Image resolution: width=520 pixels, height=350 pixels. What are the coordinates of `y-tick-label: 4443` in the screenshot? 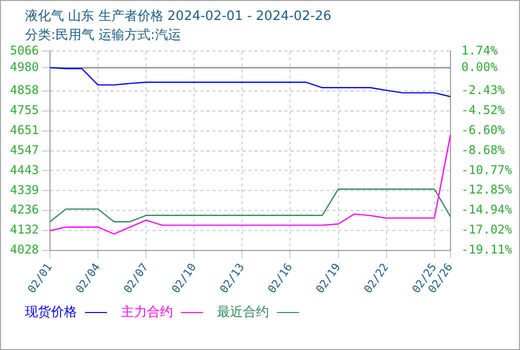 It's located at (24, 169).